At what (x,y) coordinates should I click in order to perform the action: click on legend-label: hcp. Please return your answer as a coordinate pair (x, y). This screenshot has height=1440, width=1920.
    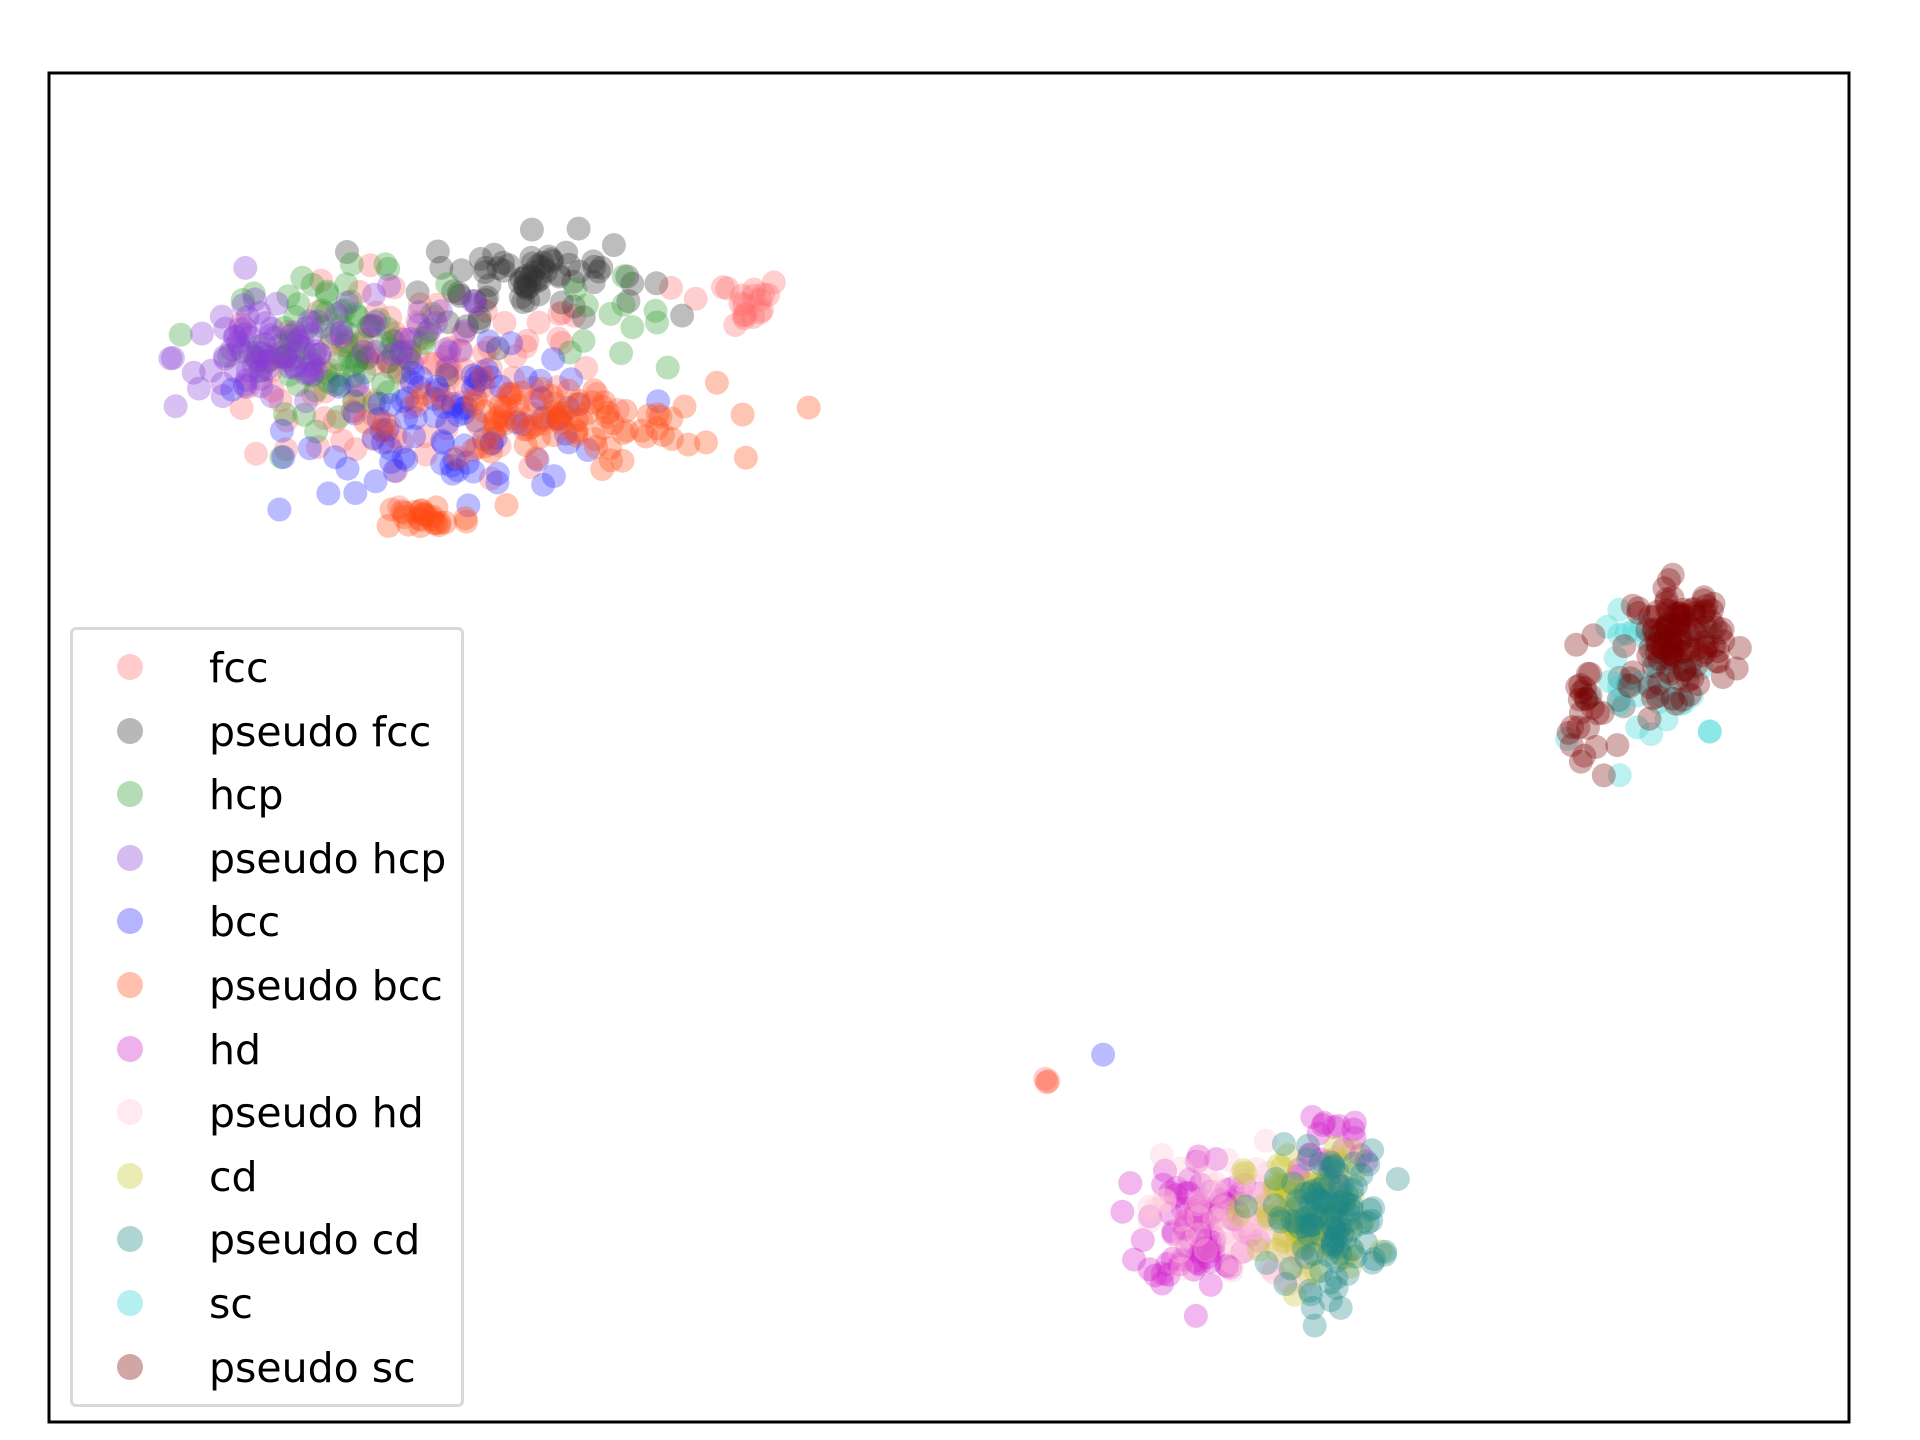
    Looking at the image, I should click on (246, 795).